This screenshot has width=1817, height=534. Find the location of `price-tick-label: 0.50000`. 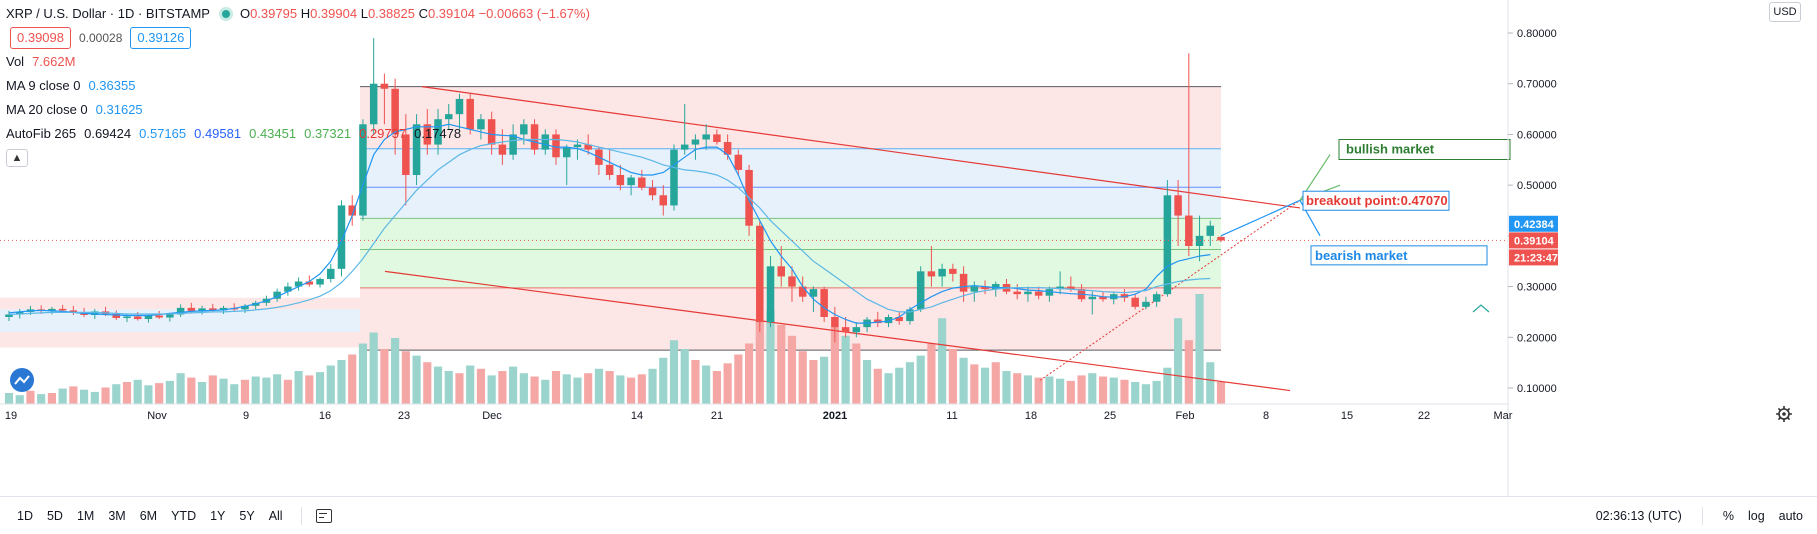

price-tick-label: 0.50000 is located at coordinates (1537, 186).